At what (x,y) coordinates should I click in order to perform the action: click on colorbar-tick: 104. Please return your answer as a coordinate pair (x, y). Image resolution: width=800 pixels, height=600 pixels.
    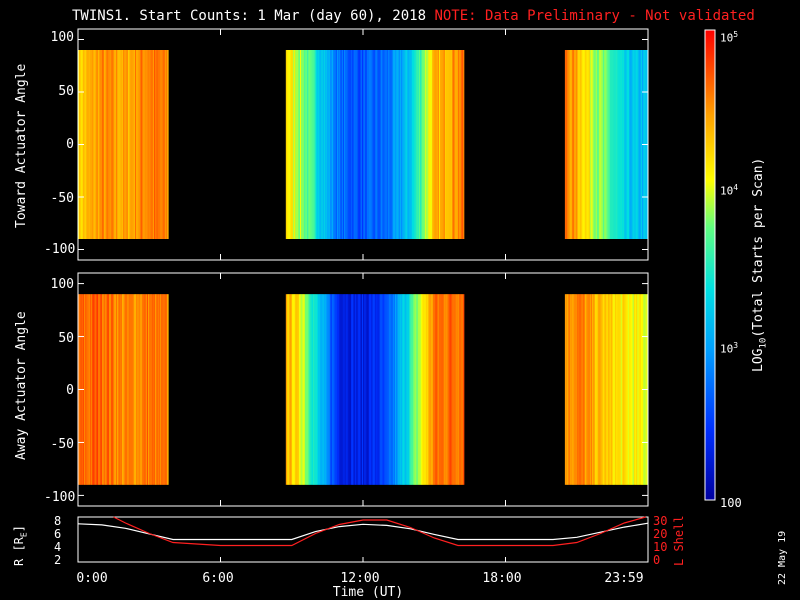
    Looking at the image, I should click on (729, 190).